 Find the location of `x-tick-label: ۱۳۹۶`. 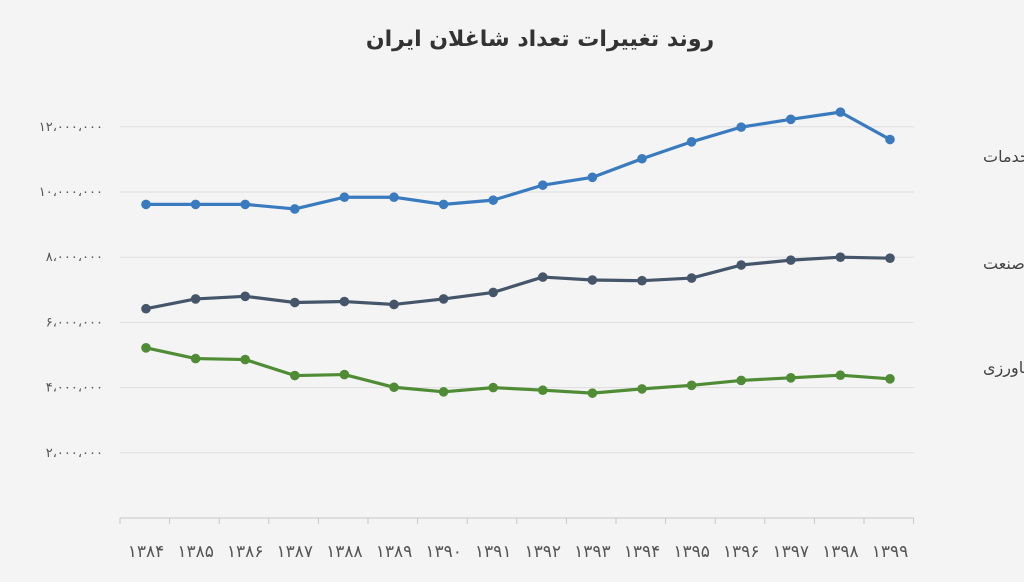

x-tick-label: ۱۳۹۶ is located at coordinates (741, 552).